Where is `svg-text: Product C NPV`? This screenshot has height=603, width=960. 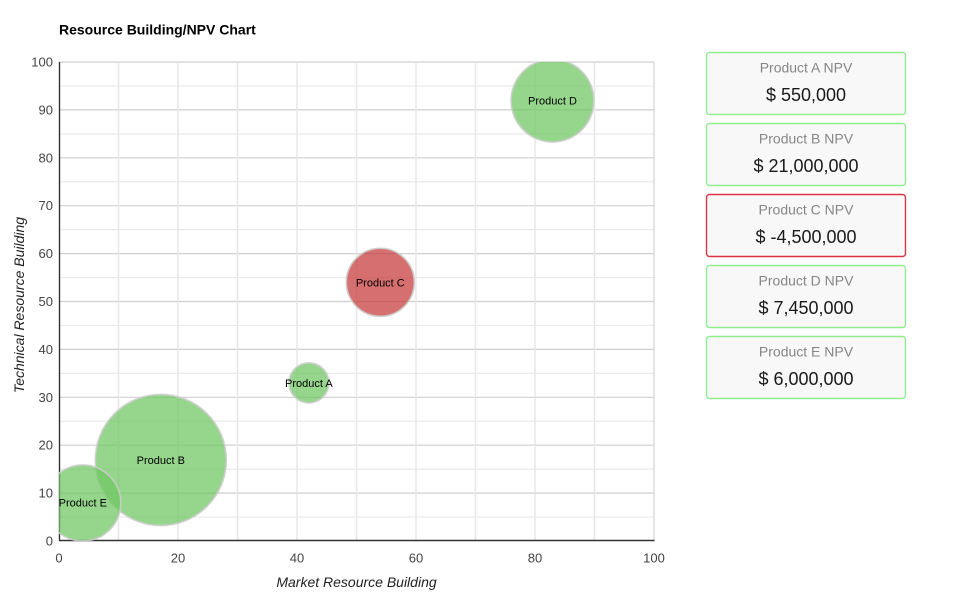
svg-text: Product C NPV is located at coordinates (807, 209).